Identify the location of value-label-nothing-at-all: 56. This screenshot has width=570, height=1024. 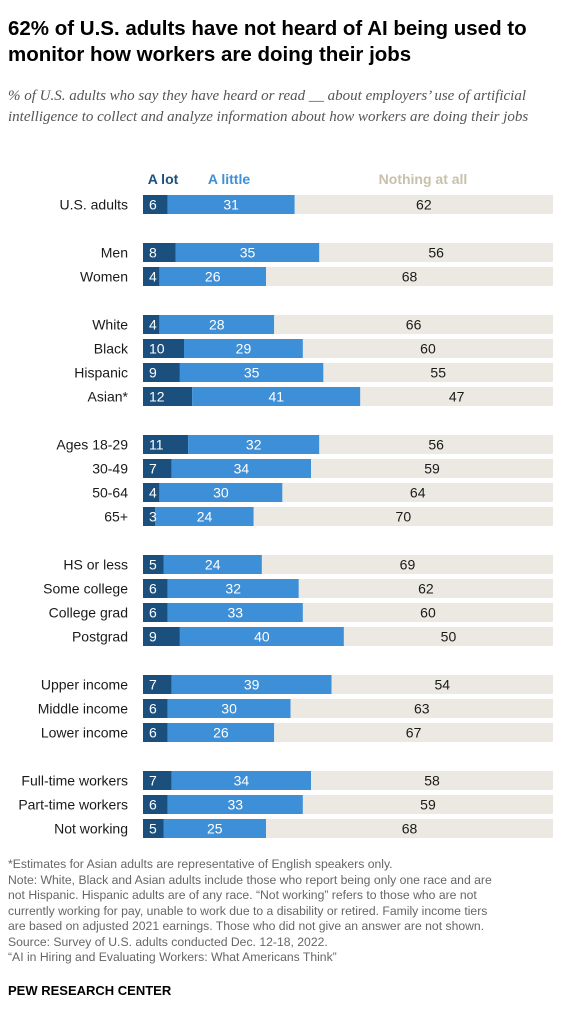
(436, 445).